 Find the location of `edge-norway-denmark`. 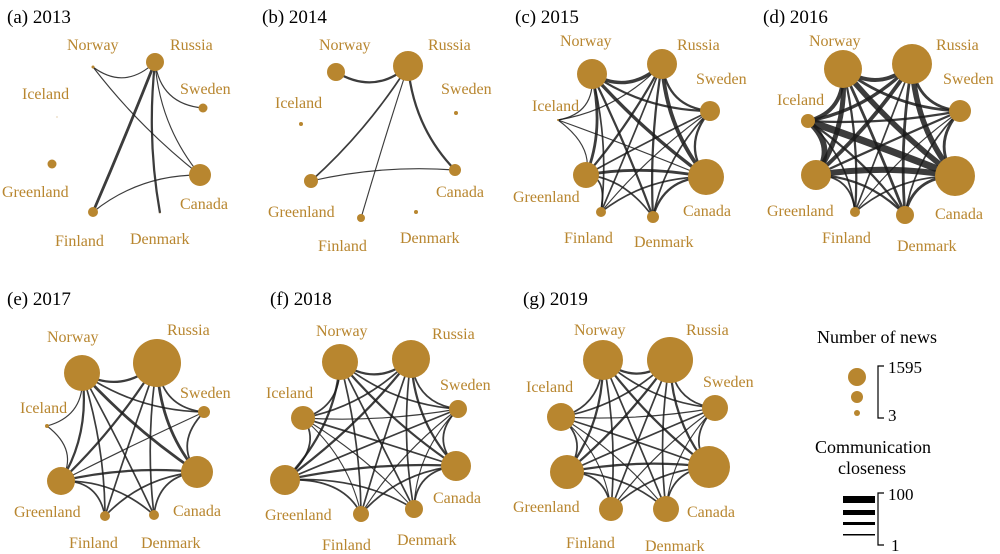

edge-norway-denmark is located at coordinates (118, 444).